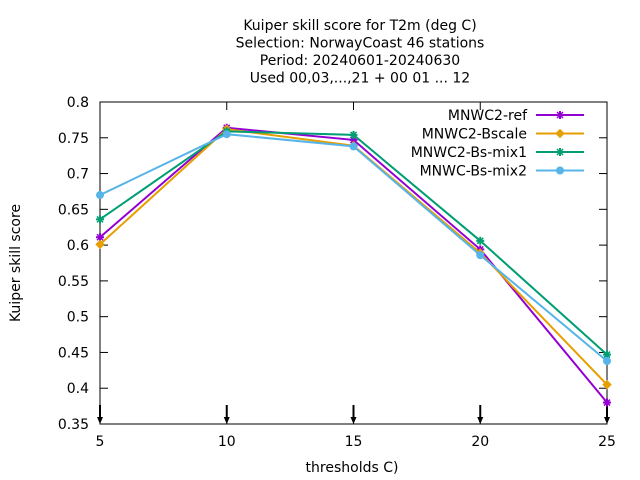  Describe the element at coordinates (78, 103) in the screenshot. I see `y-tick-label: 0.8` at that location.